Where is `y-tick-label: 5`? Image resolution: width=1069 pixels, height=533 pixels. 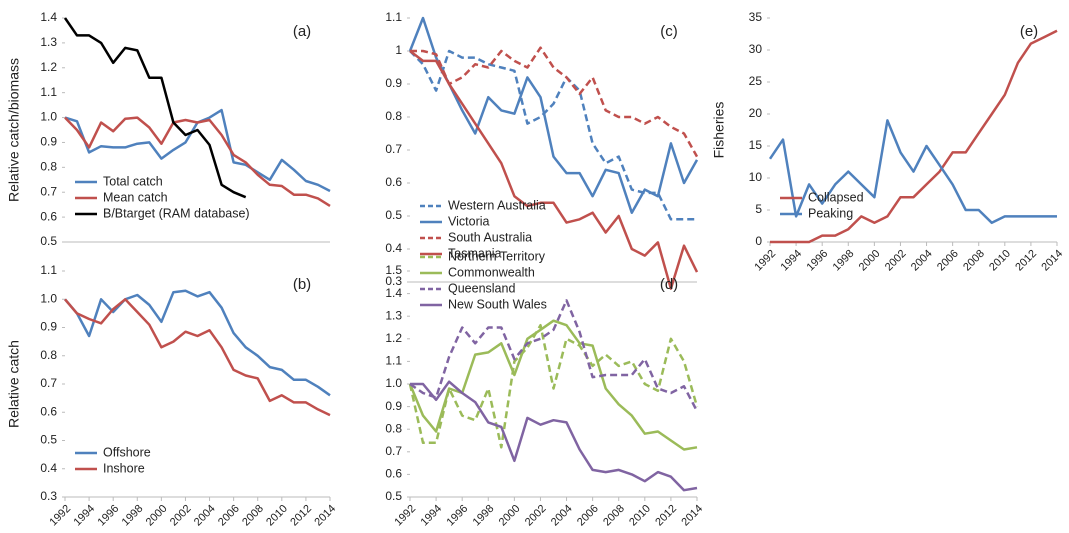 y-tick-label: 5 is located at coordinates (758, 209).